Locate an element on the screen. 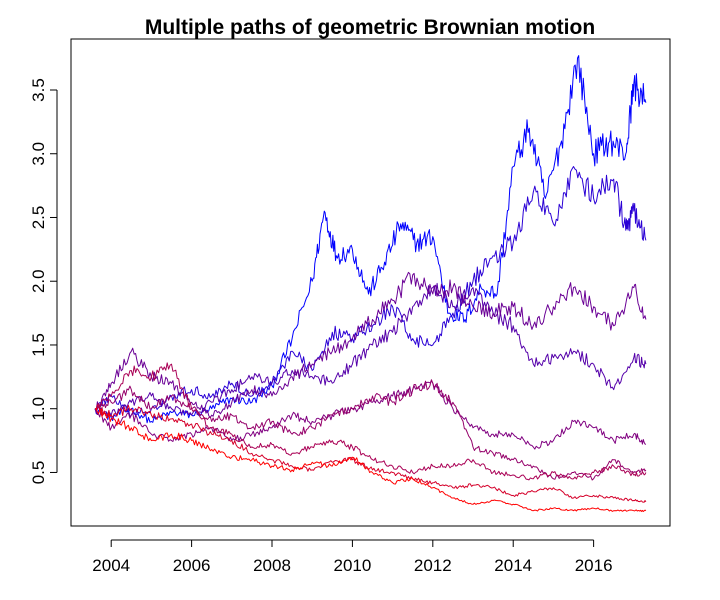 The image size is (720, 600). y-tick-label: 3.0 is located at coordinates (38, 154).